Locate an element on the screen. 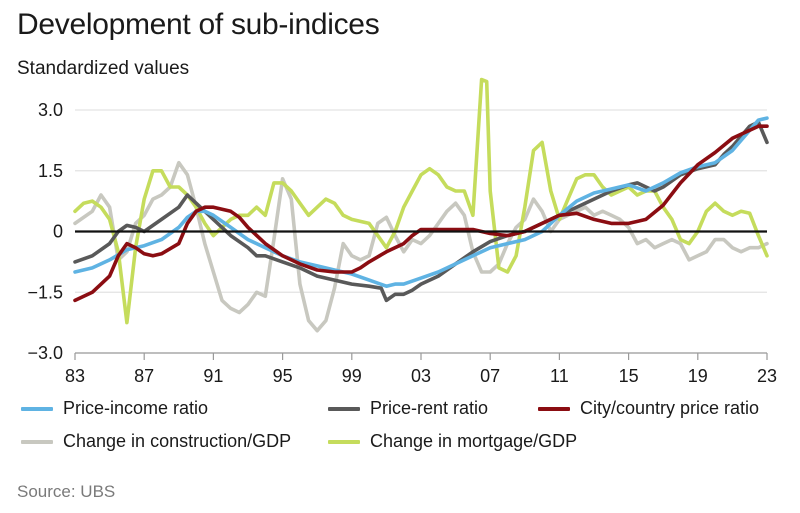 The height and width of the screenshot is (513, 800). legend-label: Price-rent ratio is located at coordinates (429, 408).